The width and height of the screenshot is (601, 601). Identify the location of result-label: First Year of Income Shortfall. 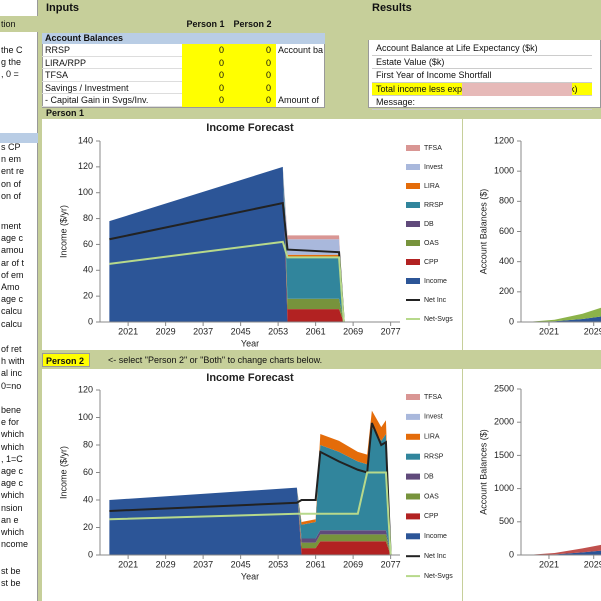
(482, 76).